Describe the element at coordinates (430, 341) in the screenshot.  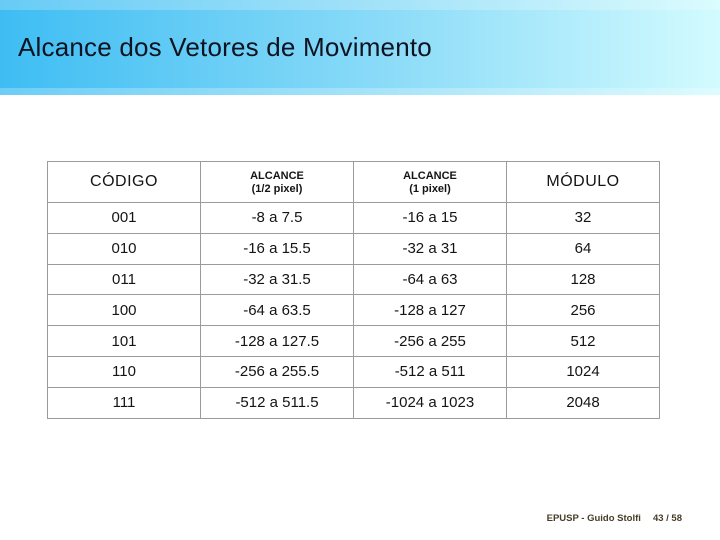
I see `table-cell: -256 a 255` at that location.